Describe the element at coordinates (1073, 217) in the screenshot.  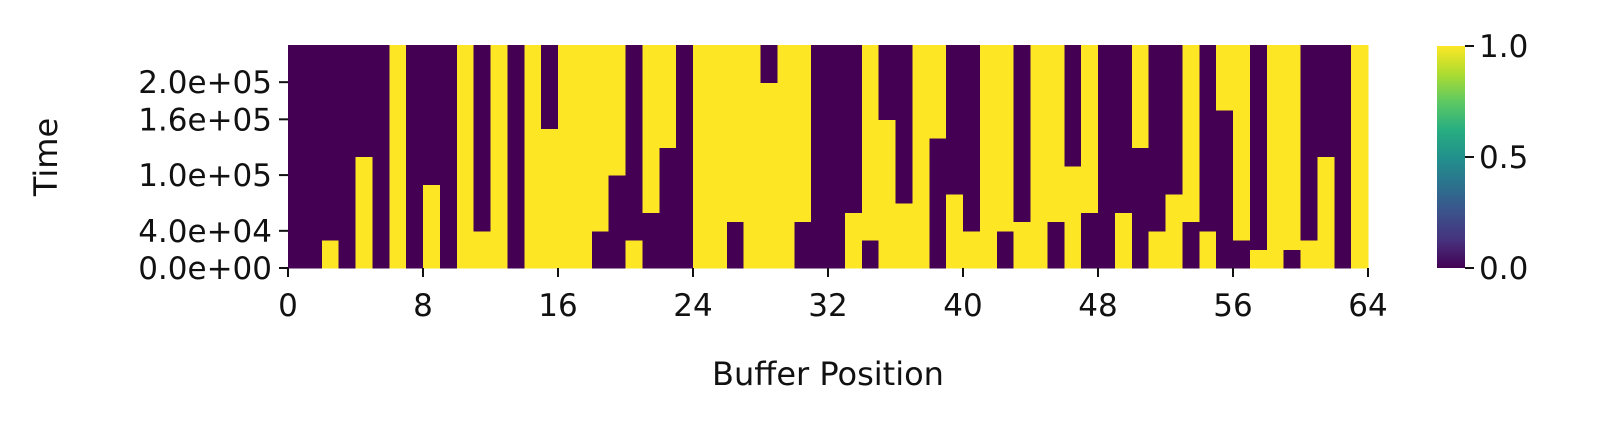
I see `heatmap-cell-col46-run0` at that location.